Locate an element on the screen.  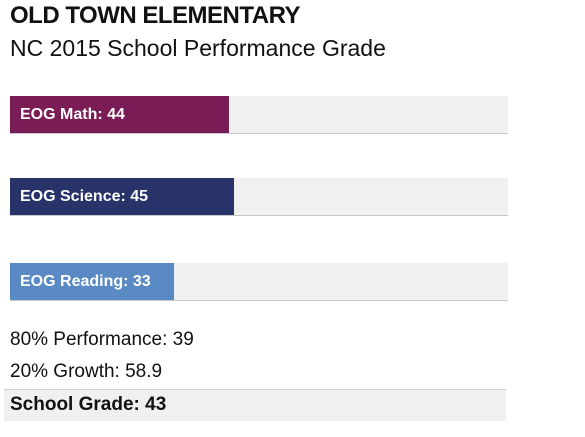
bar-track-reading: EOG Reading: 33 is located at coordinates (259, 282).